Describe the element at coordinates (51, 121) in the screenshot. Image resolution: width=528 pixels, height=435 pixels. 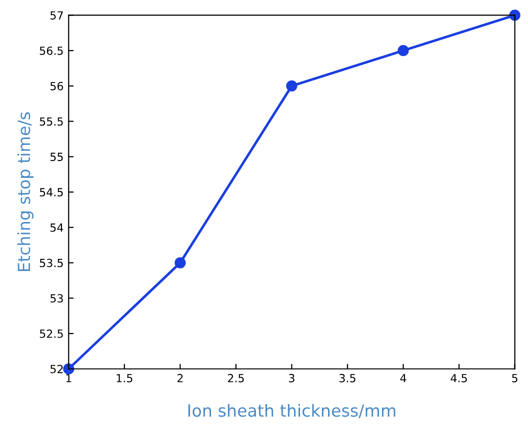
I see `y-tick-label: 55.5` at that location.